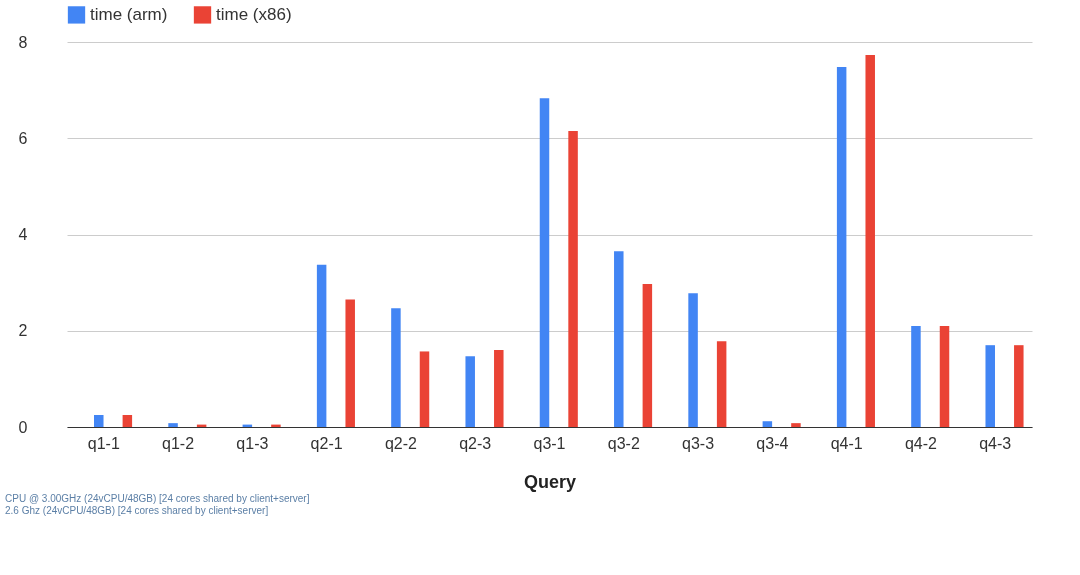  I want to click on legend-label: time (x86), so click(254, 14).